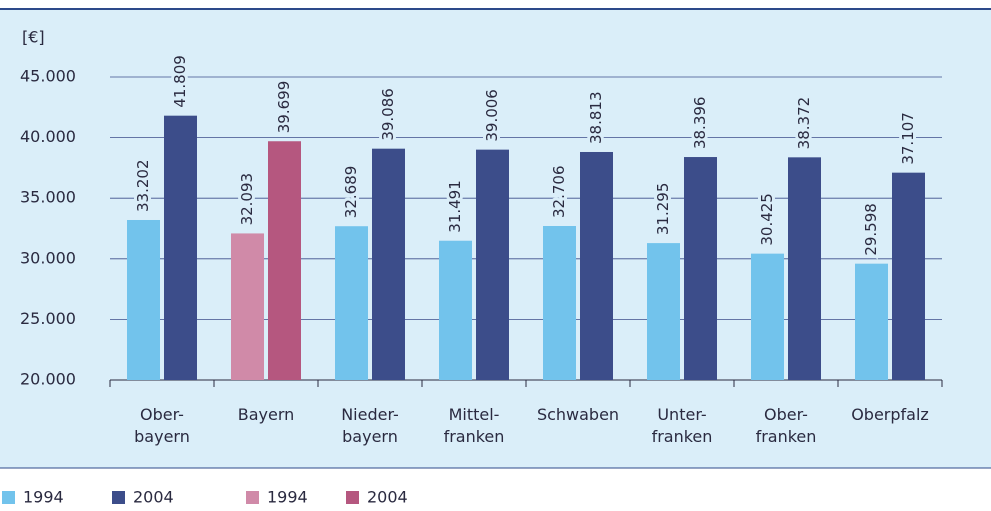 The height and width of the screenshot is (511, 991). What do you see at coordinates (370, 425) in the screenshot?
I see `x-tick-label: Nieder- bayern` at bounding box center [370, 425].